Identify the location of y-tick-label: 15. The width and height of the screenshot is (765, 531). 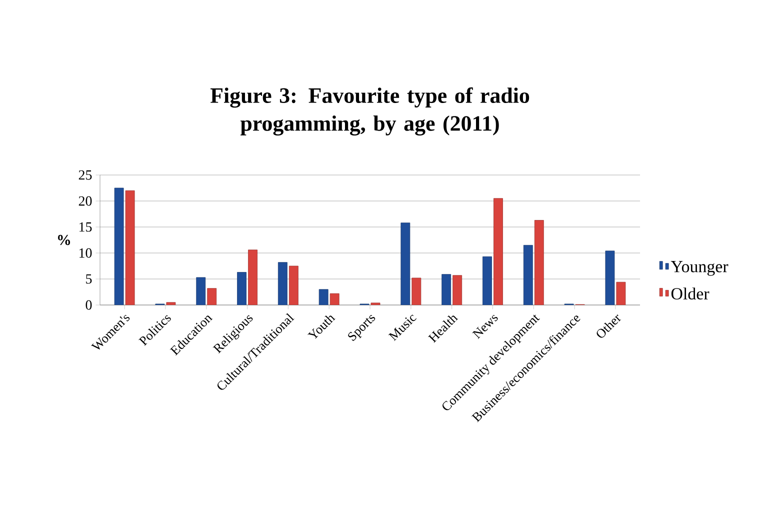
(86, 227).